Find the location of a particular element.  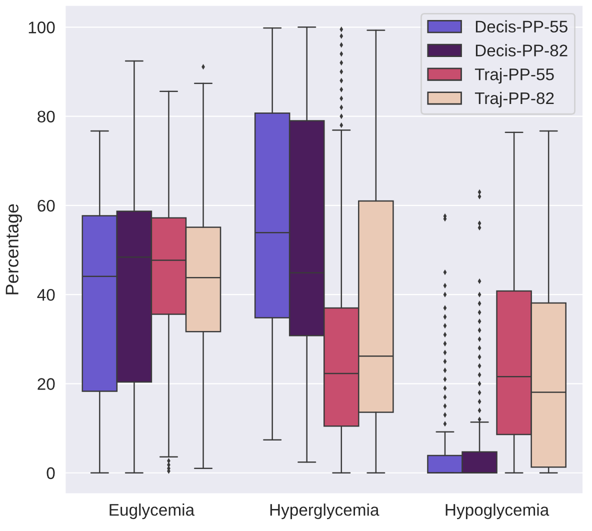

y-tick-label: 100 is located at coordinates (41, 28).